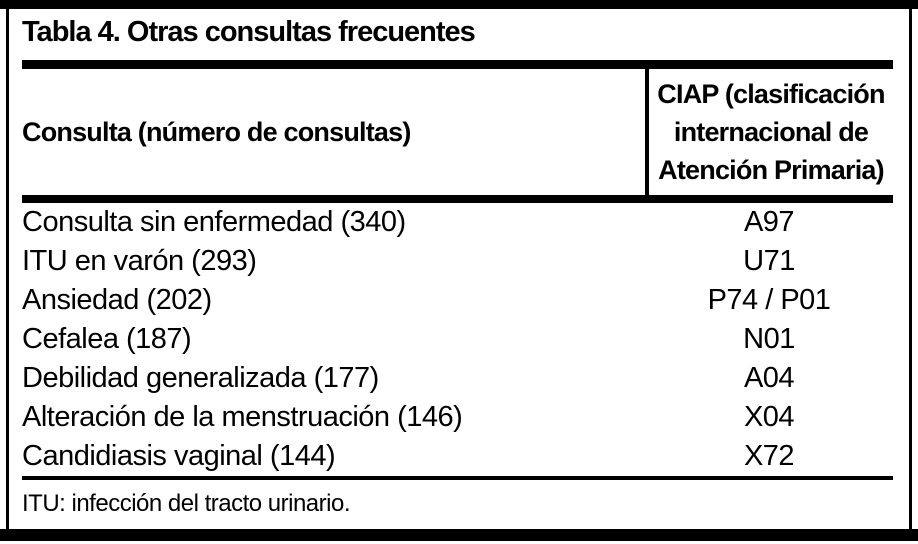  I want to click on row-ciap-cell: P74 / P01, so click(769, 300).